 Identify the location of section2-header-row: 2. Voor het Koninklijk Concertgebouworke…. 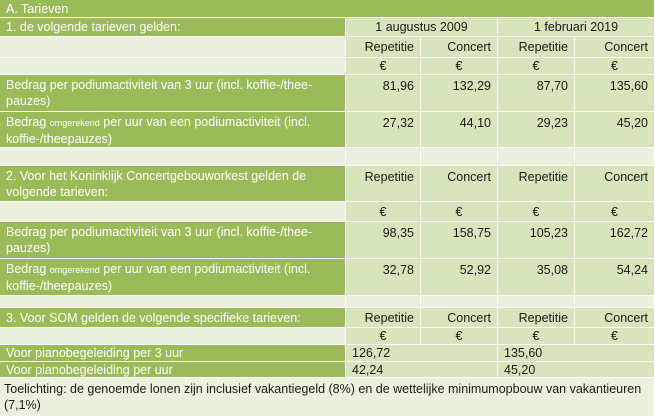
(327, 184).